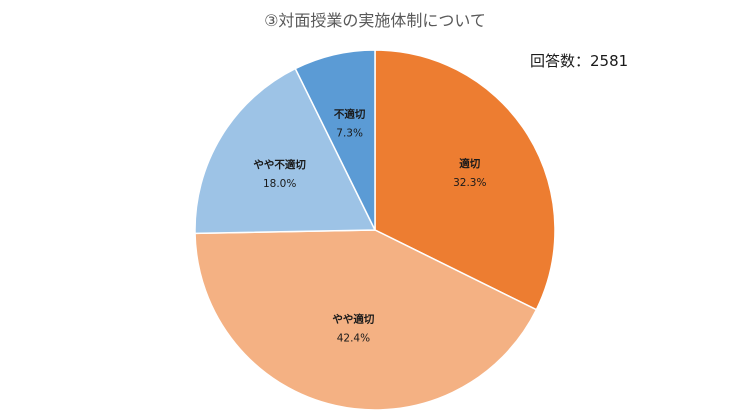 This screenshot has height=418, width=750. Describe the element at coordinates (469, 183) in the screenshot. I see `slice-value-1: 32.3%` at that location.